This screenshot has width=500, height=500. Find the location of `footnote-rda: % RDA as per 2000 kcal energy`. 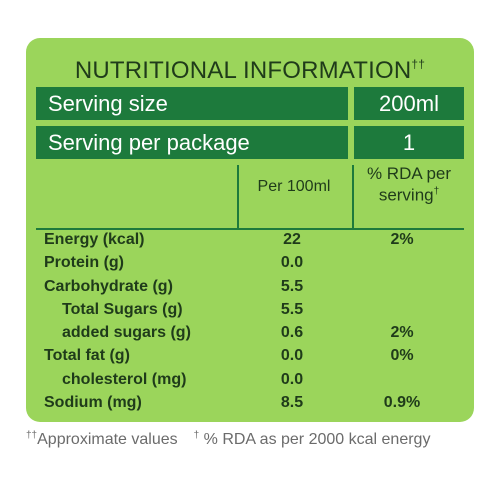

footnote-rda: % RDA as per 2000 kcal energy is located at coordinates (315, 439).